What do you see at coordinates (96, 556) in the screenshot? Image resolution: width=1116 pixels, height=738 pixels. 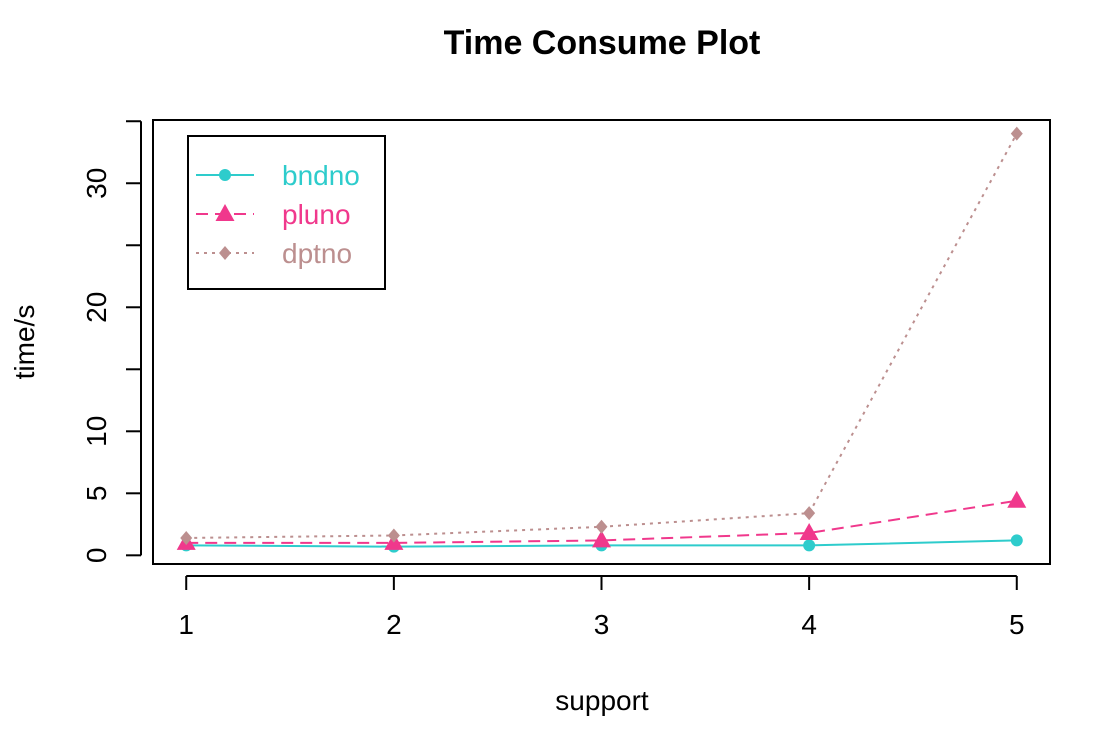 I see `y-tick-label-0: 0` at bounding box center [96, 556].